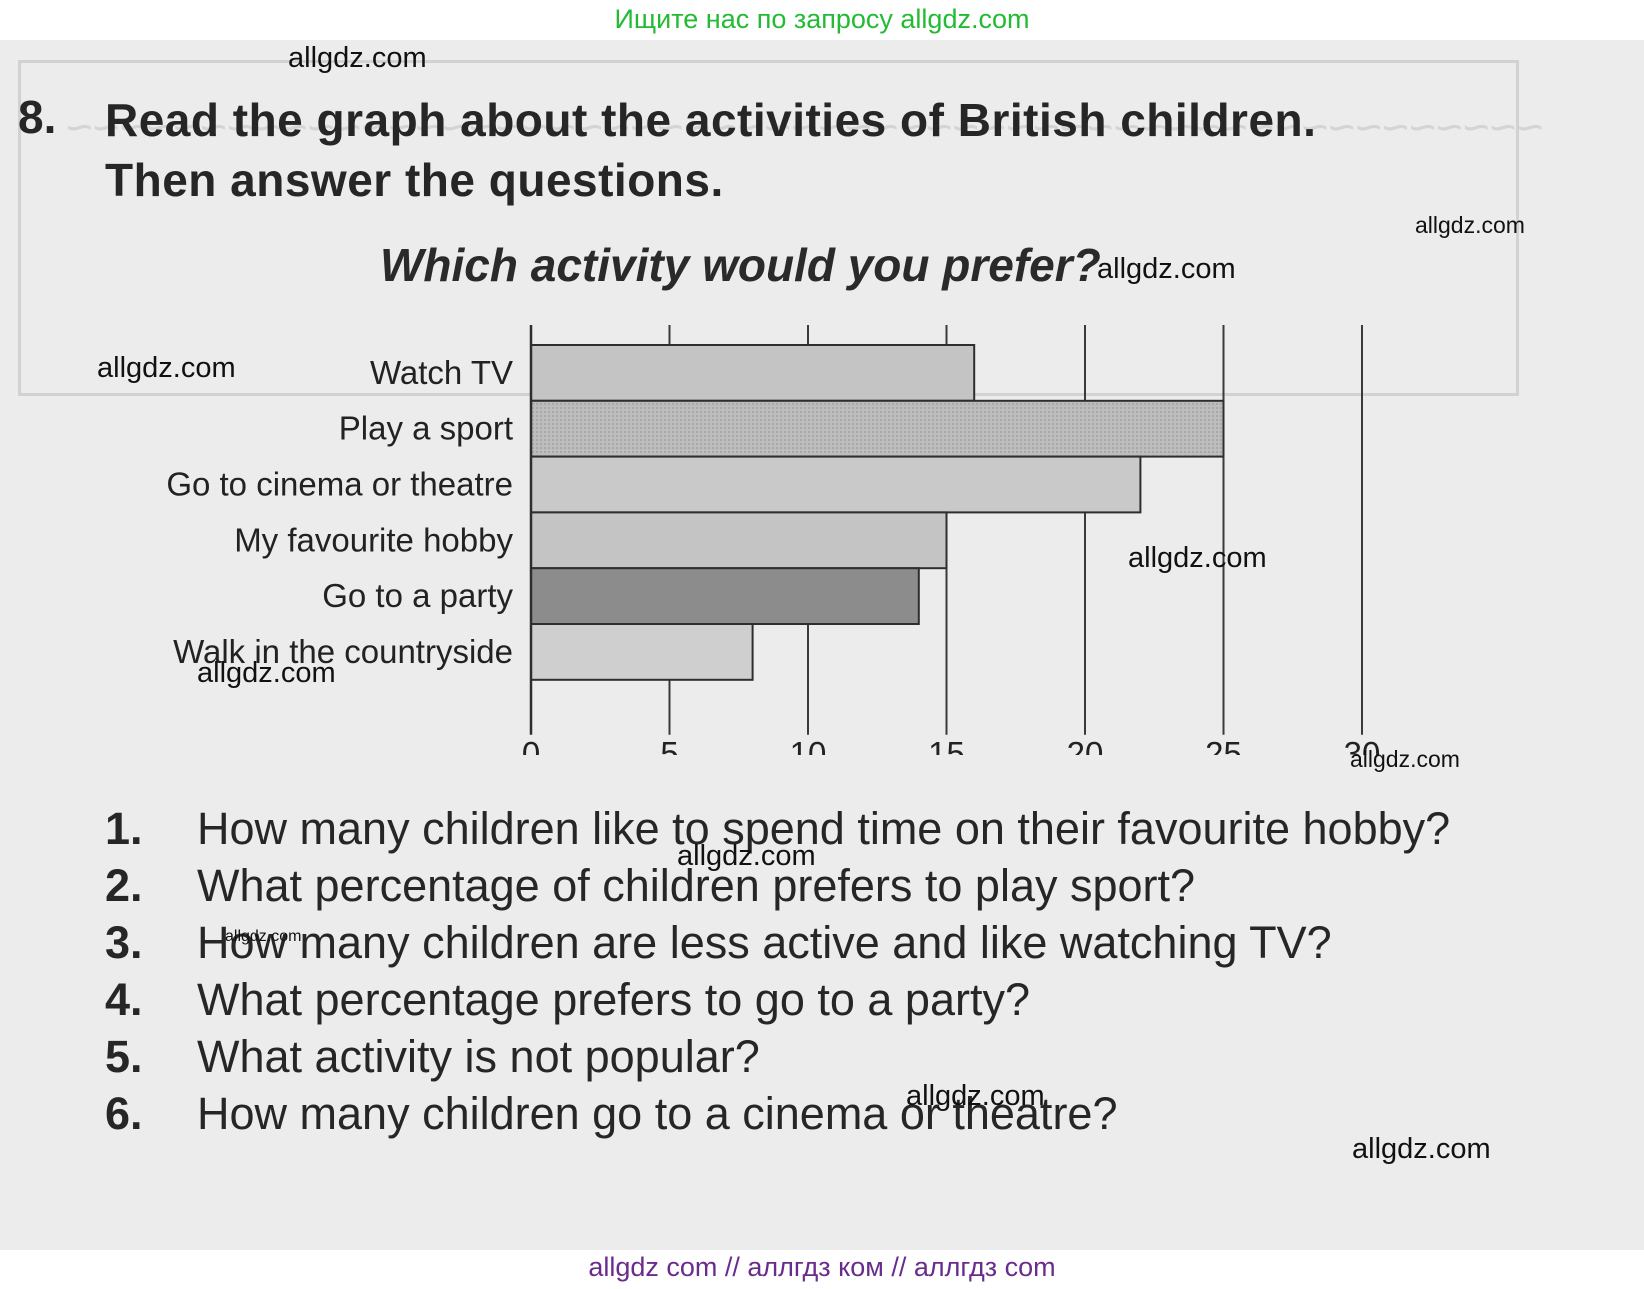 This screenshot has height=1289, width=1644. What do you see at coordinates (124, 828) in the screenshot?
I see `question-number: 1.` at bounding box center [124, 828].